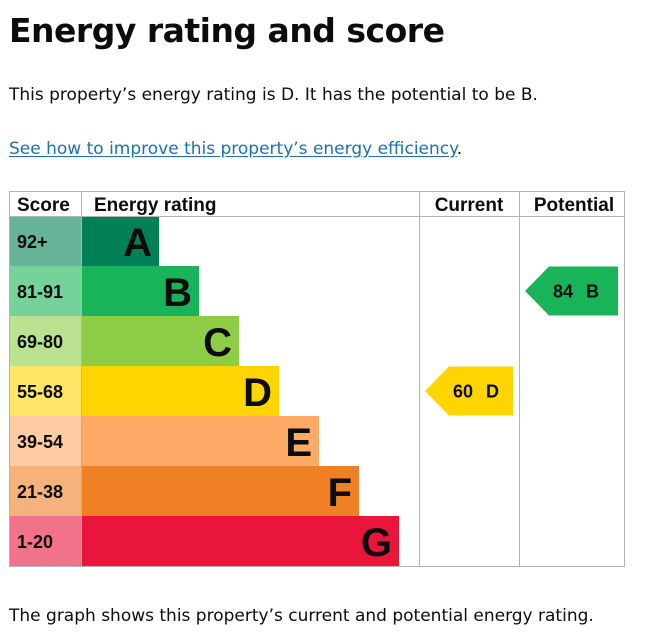 Image resolution: width=647 pixels, height=636 pixels. What do you see at coordinates (469, 205) in the screenshot?
I see `header-current: Current` at bounding box center [469, 205].